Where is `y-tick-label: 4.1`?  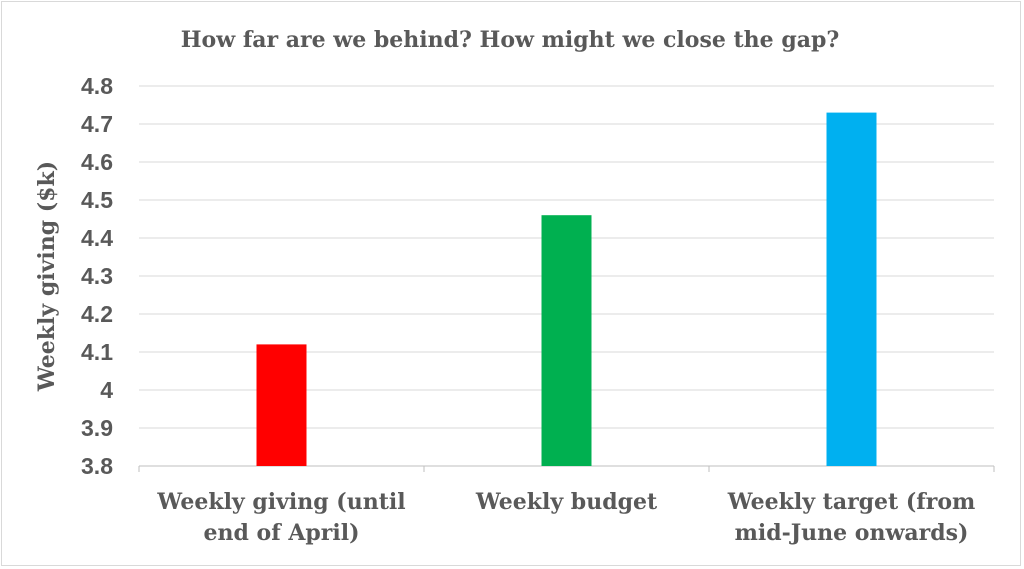
y-tick-label: 4.1 is located at coordinates (97, 352).